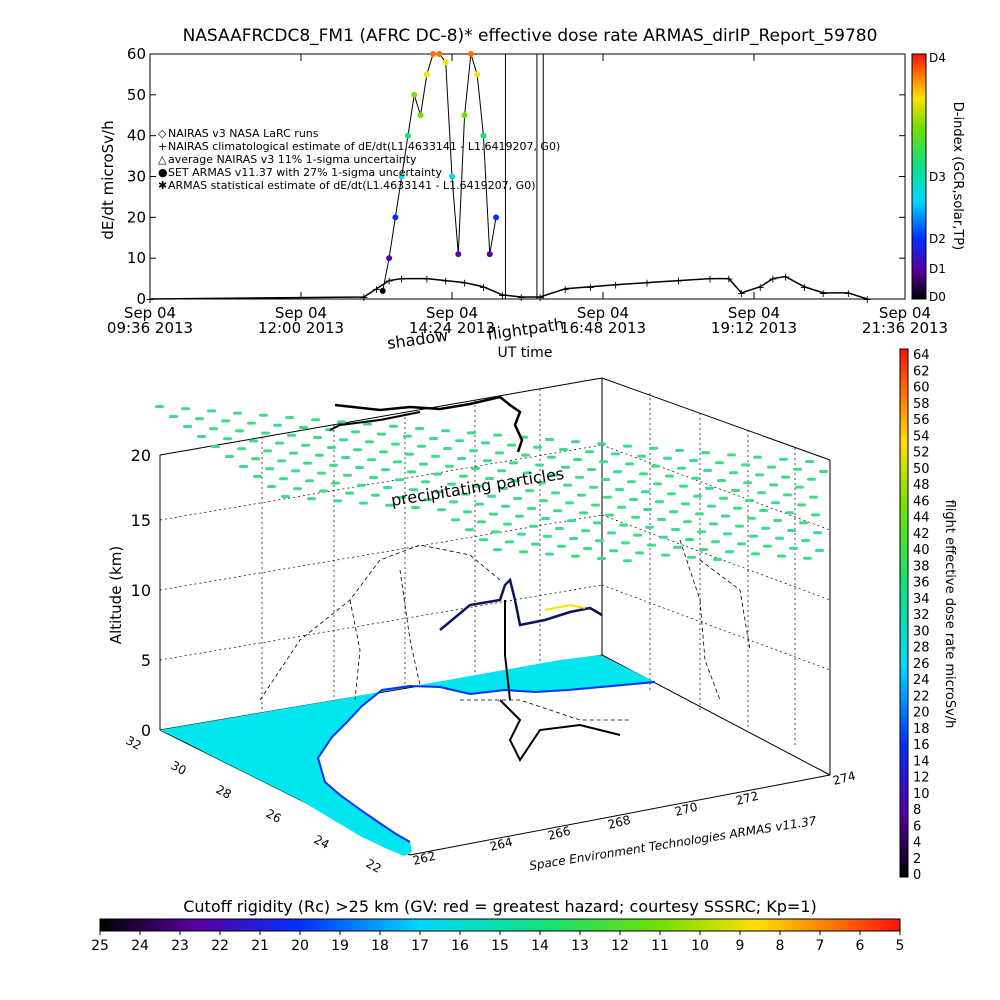 The image size is (1000, 1000). Describe the element at coordinates (957, 176) in the screenshot. I see `dindex-colorbar-label: D-index (GCR,solar,TP)` at that location.